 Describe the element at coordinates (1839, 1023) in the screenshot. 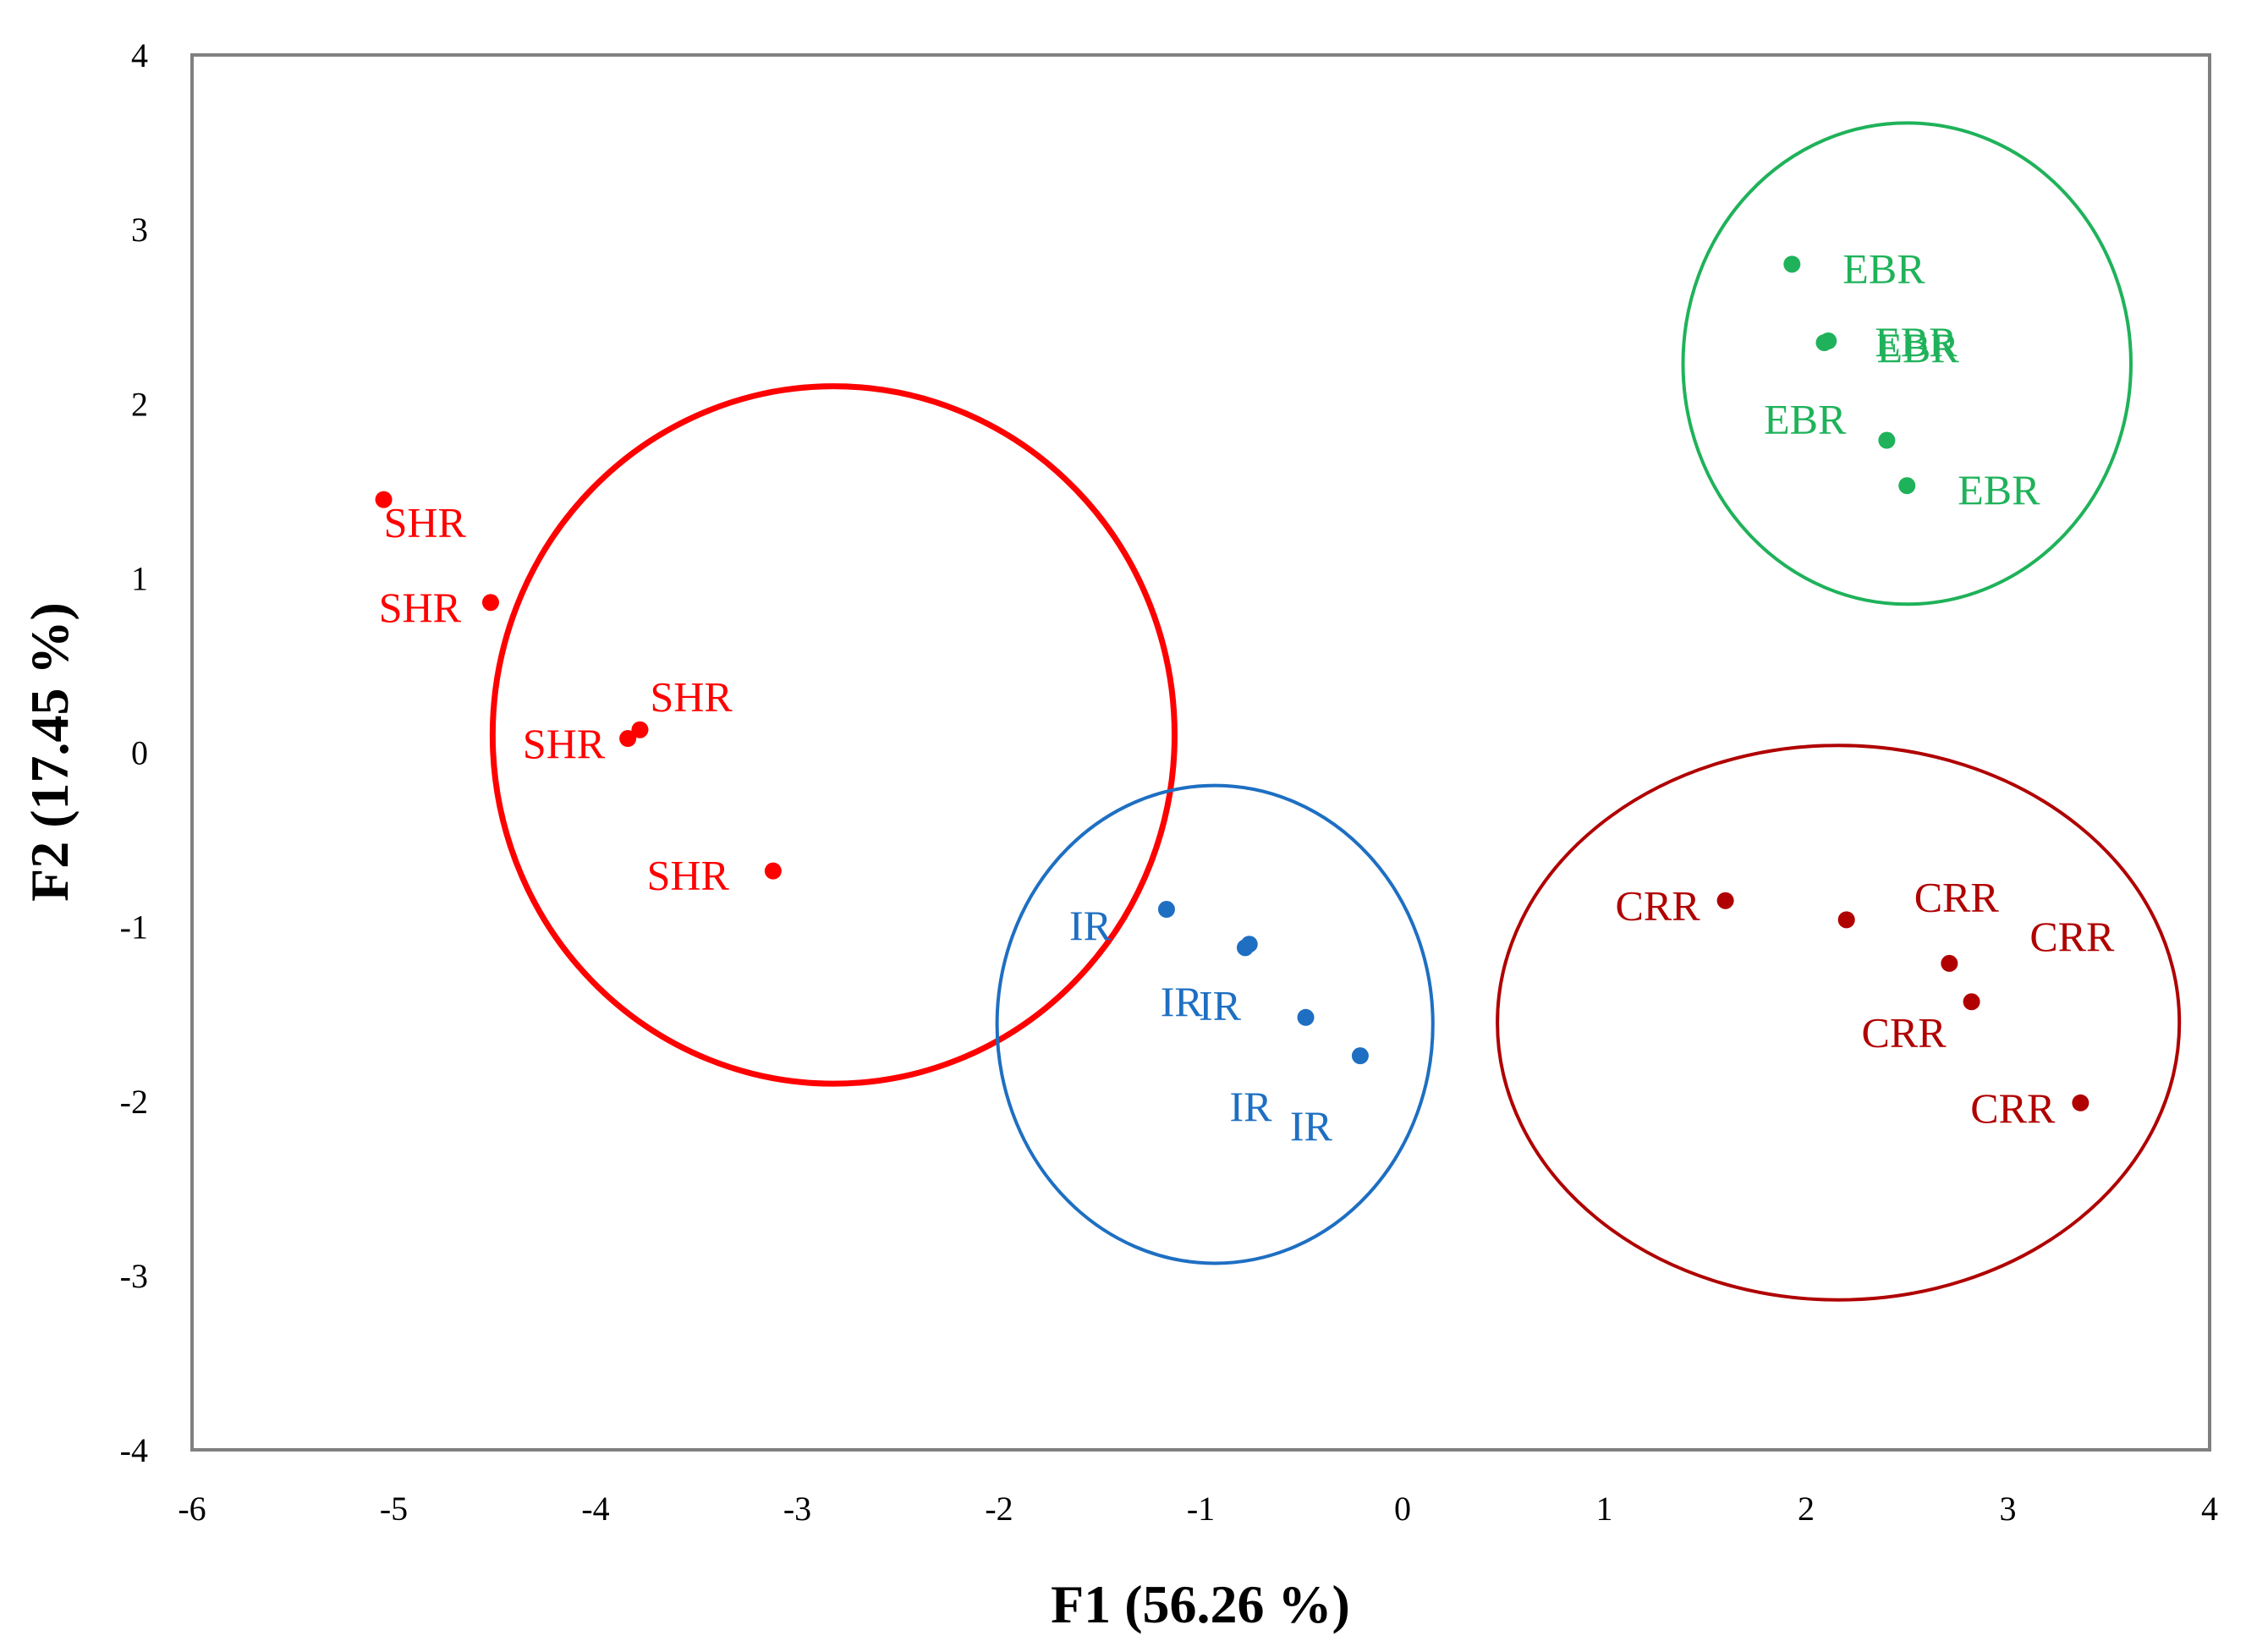

I see `ellipse-crr` at that location.